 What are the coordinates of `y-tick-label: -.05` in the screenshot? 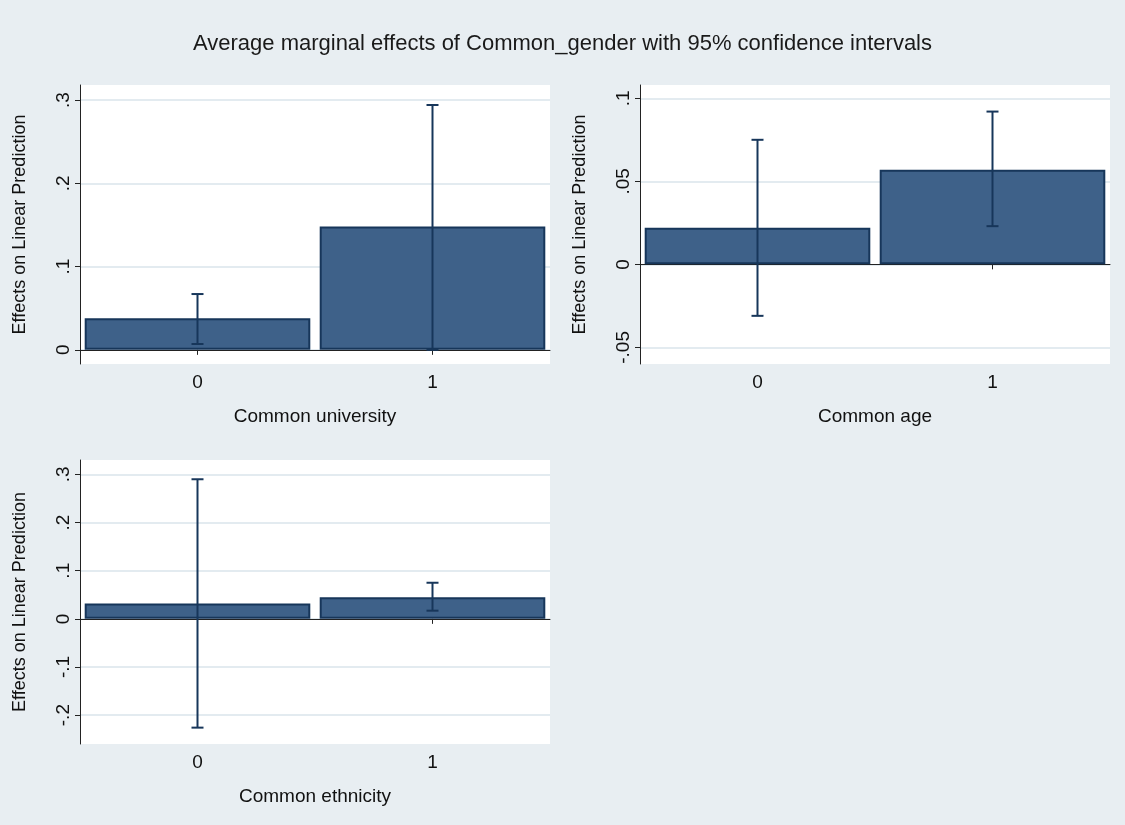 It's located at (622, 347).